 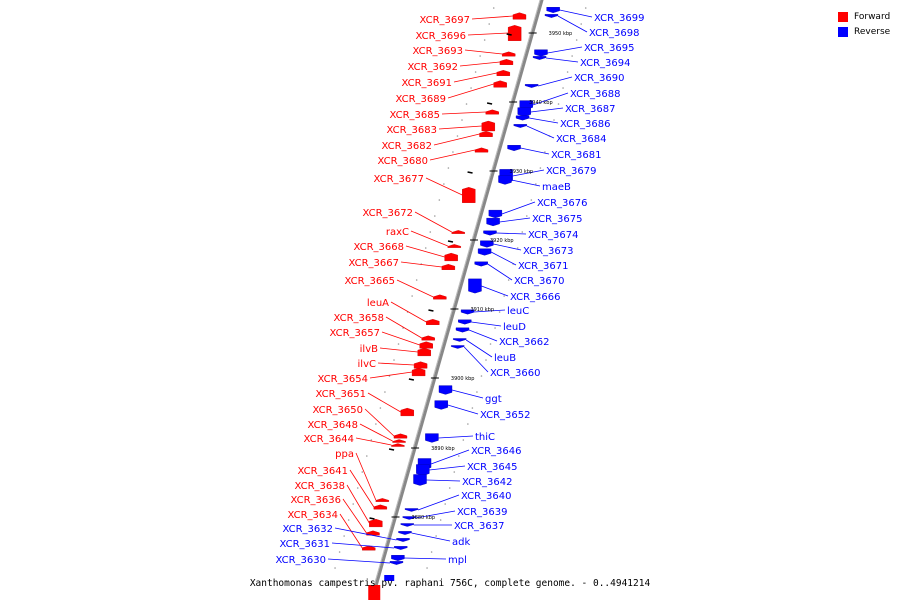 I want to click on gene-label-XCR_3673: XCR_3673, so click(x=548, y=251).